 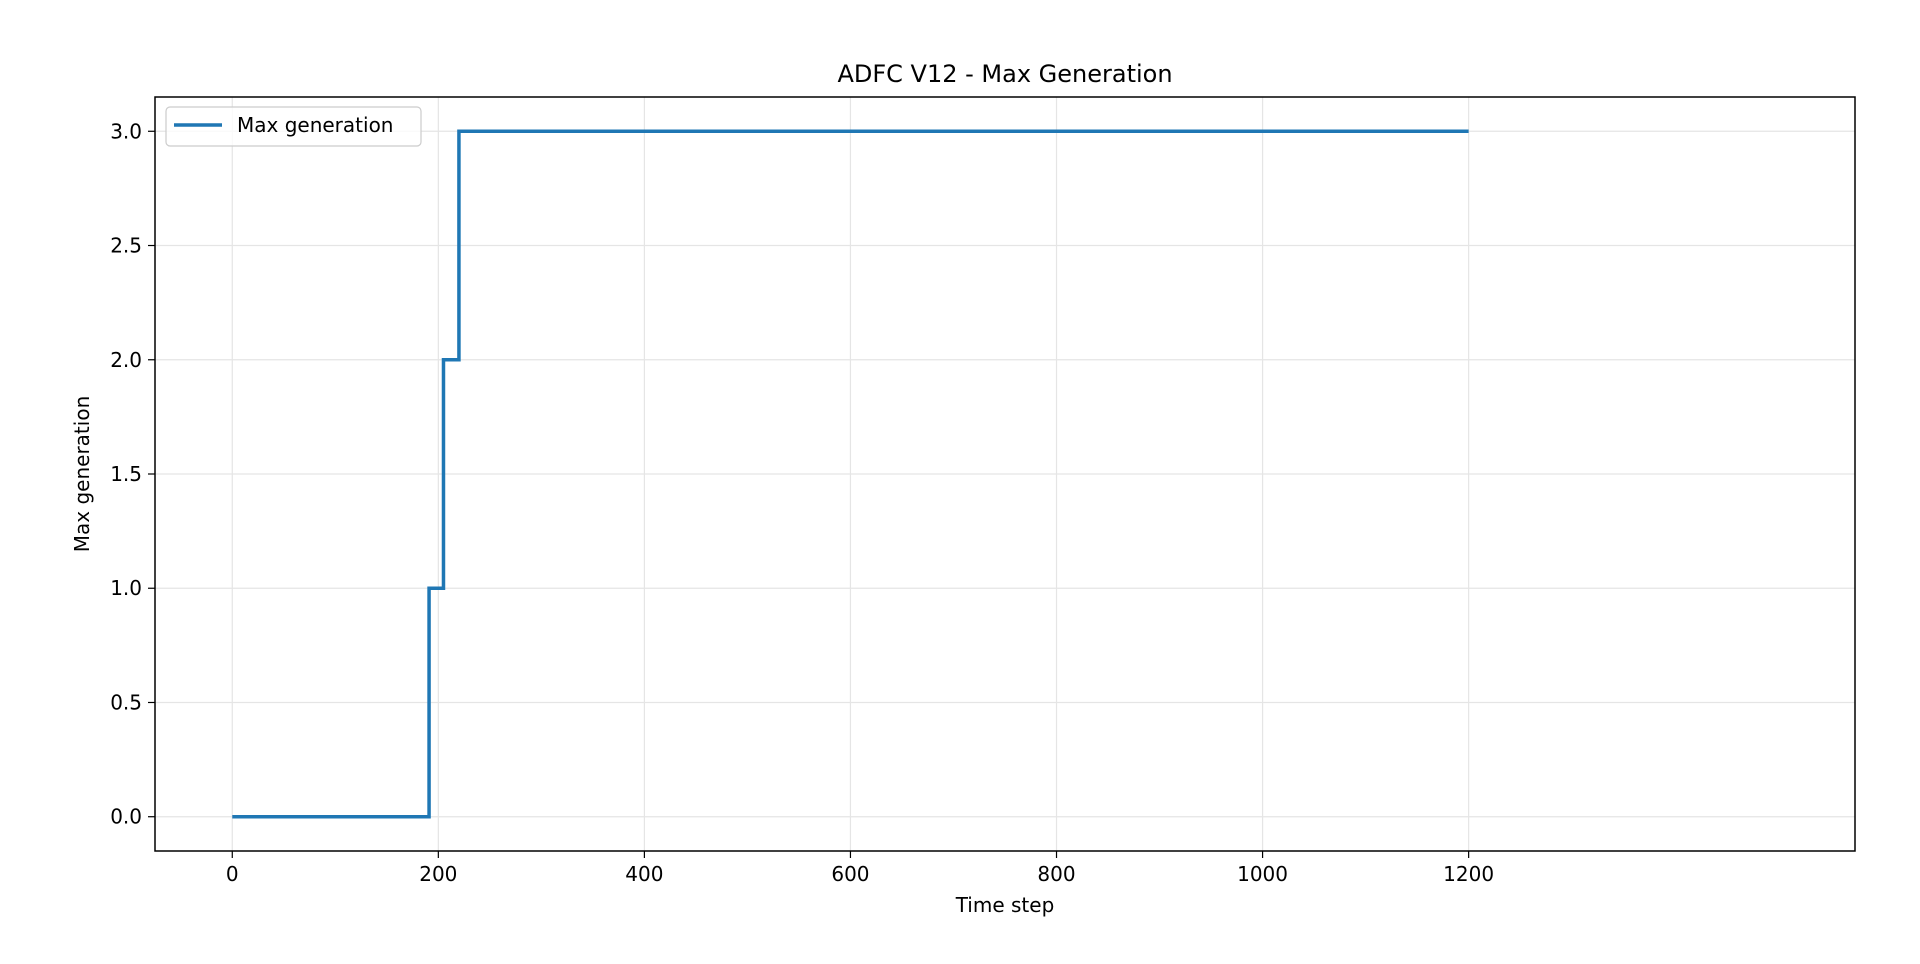 I want to click on x-tick-label: 200, so click(x=438, y=874).